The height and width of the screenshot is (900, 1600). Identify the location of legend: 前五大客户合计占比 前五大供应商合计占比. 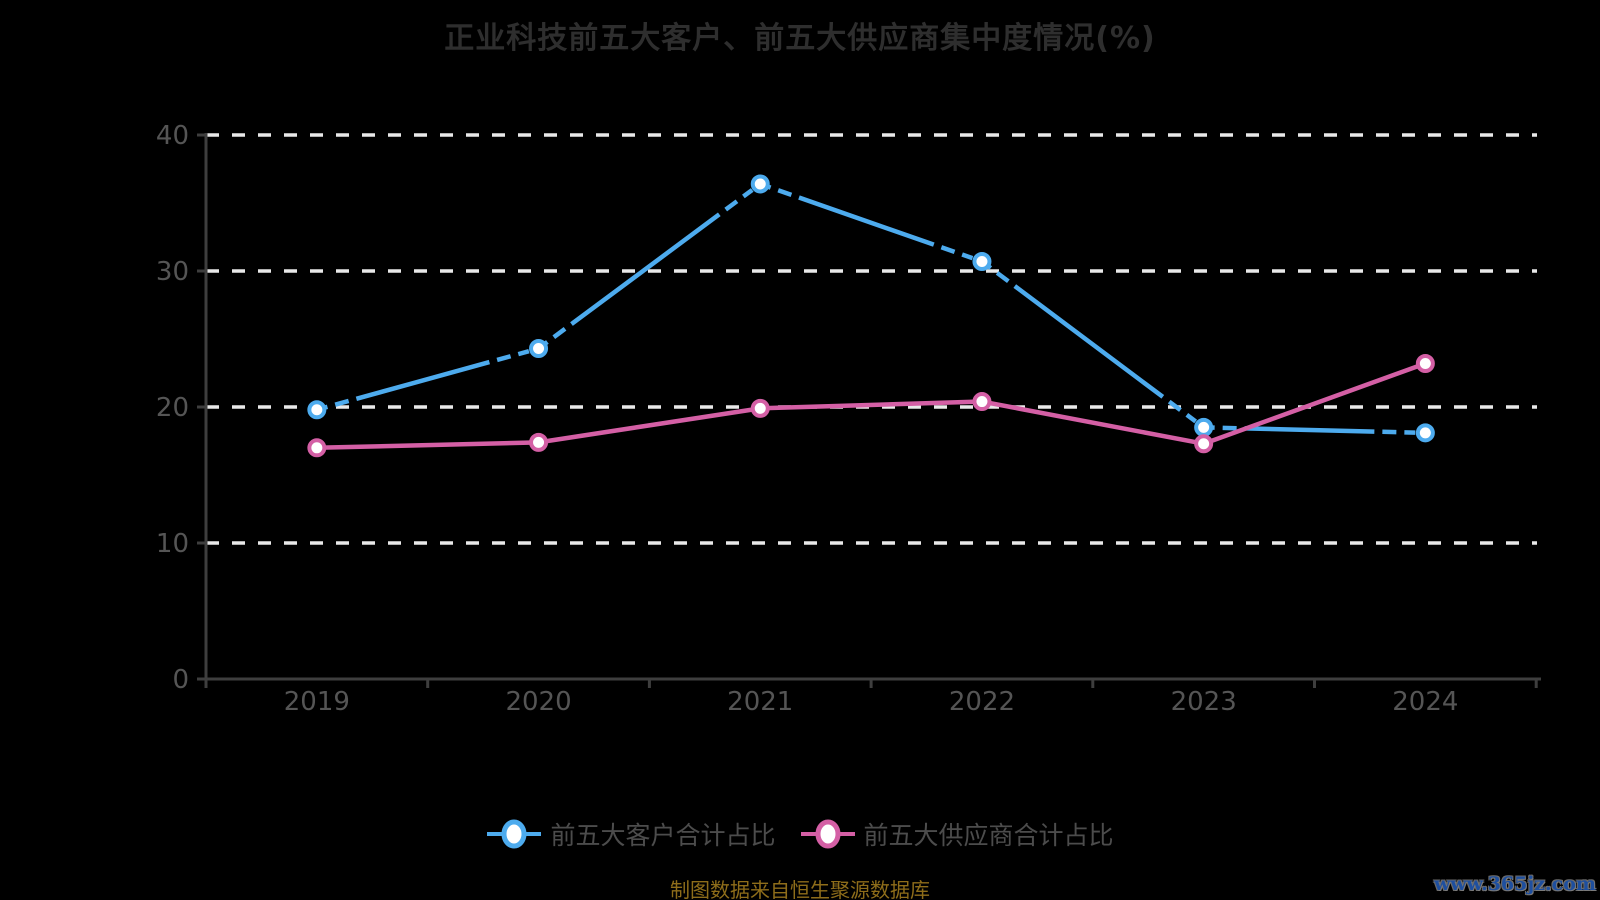
(800, 834).